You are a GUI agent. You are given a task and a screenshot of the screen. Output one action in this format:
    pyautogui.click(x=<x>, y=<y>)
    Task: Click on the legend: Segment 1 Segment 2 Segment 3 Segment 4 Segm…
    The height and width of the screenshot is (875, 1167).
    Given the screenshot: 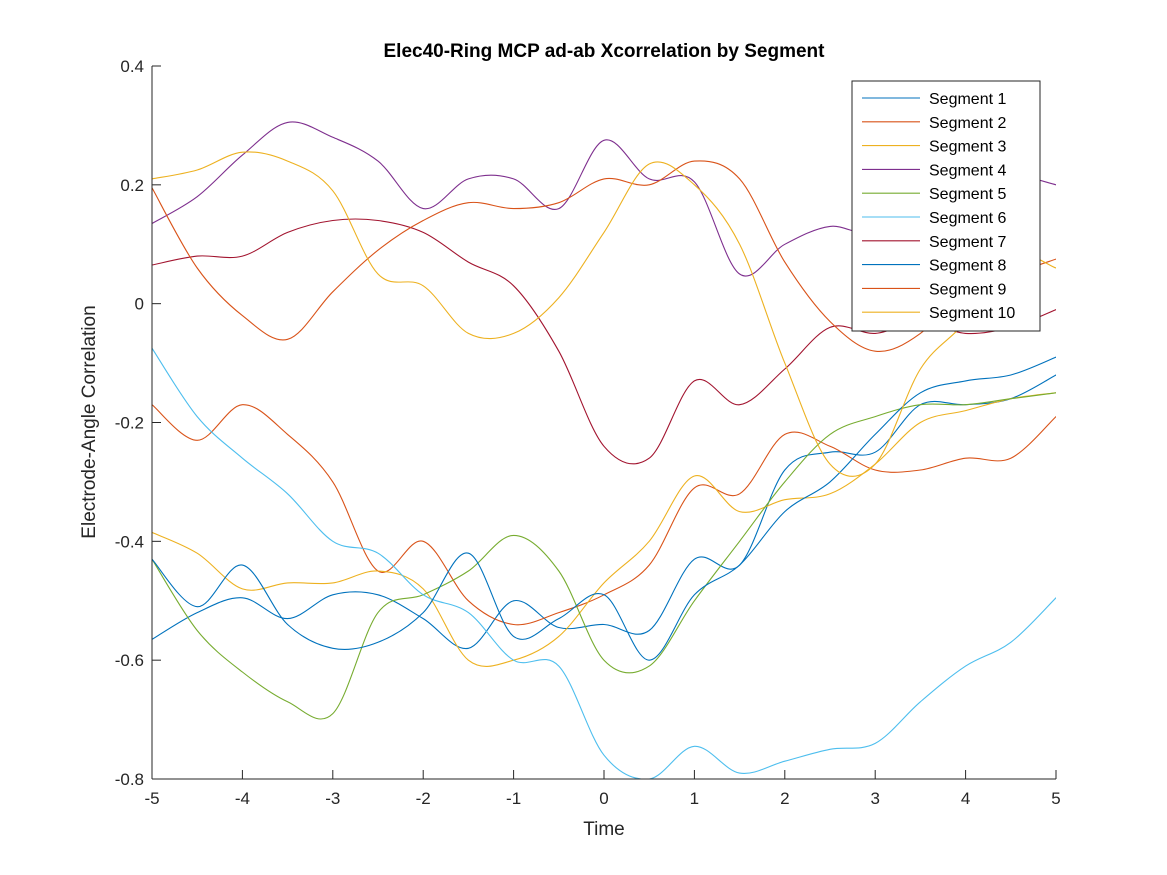 What is the action you would take?
    pyautogui.click(x=946, y=206)
    